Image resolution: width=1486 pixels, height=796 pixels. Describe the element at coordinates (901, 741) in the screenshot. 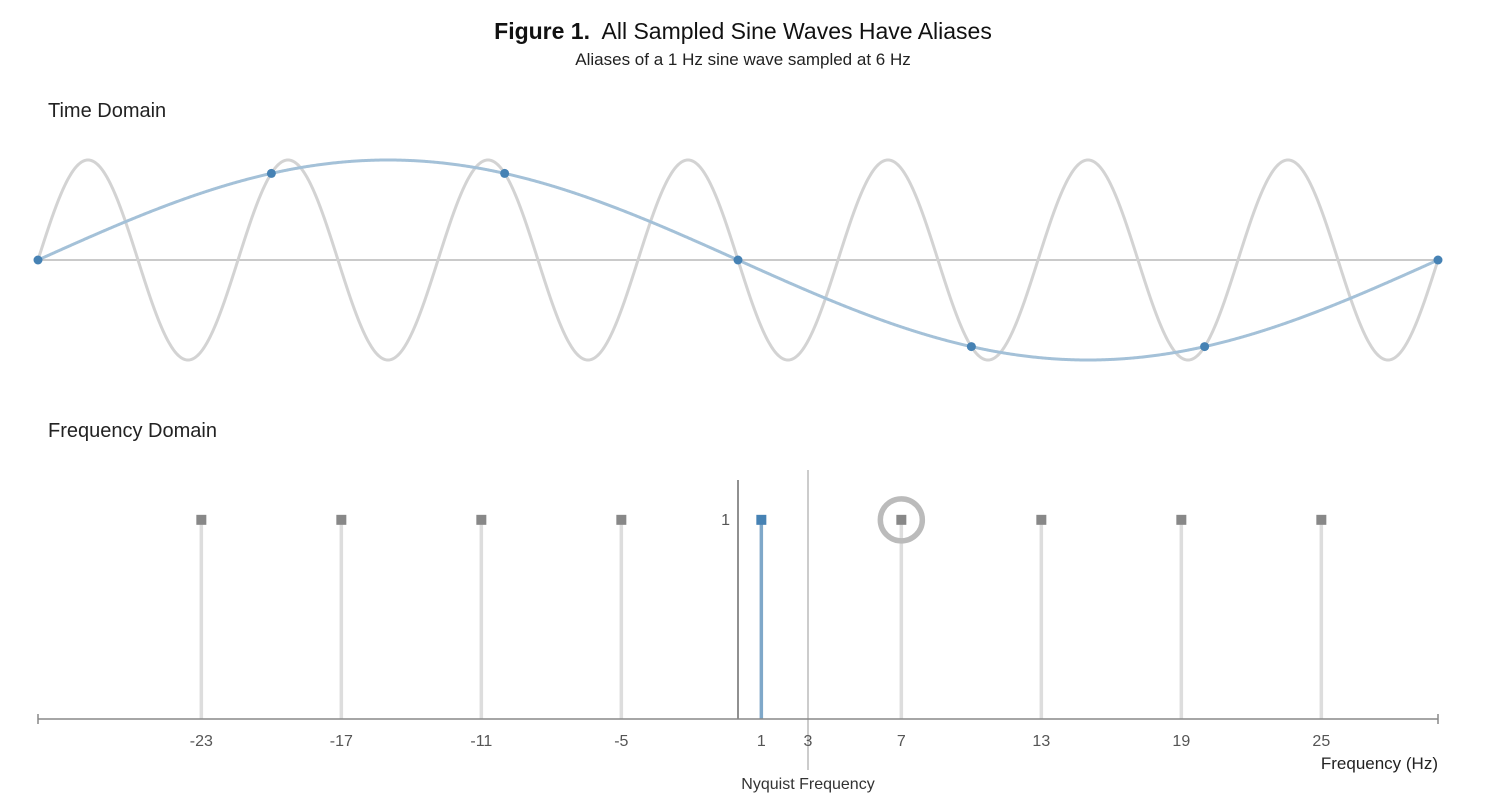

I see `x-tick-label: 7` at that location.